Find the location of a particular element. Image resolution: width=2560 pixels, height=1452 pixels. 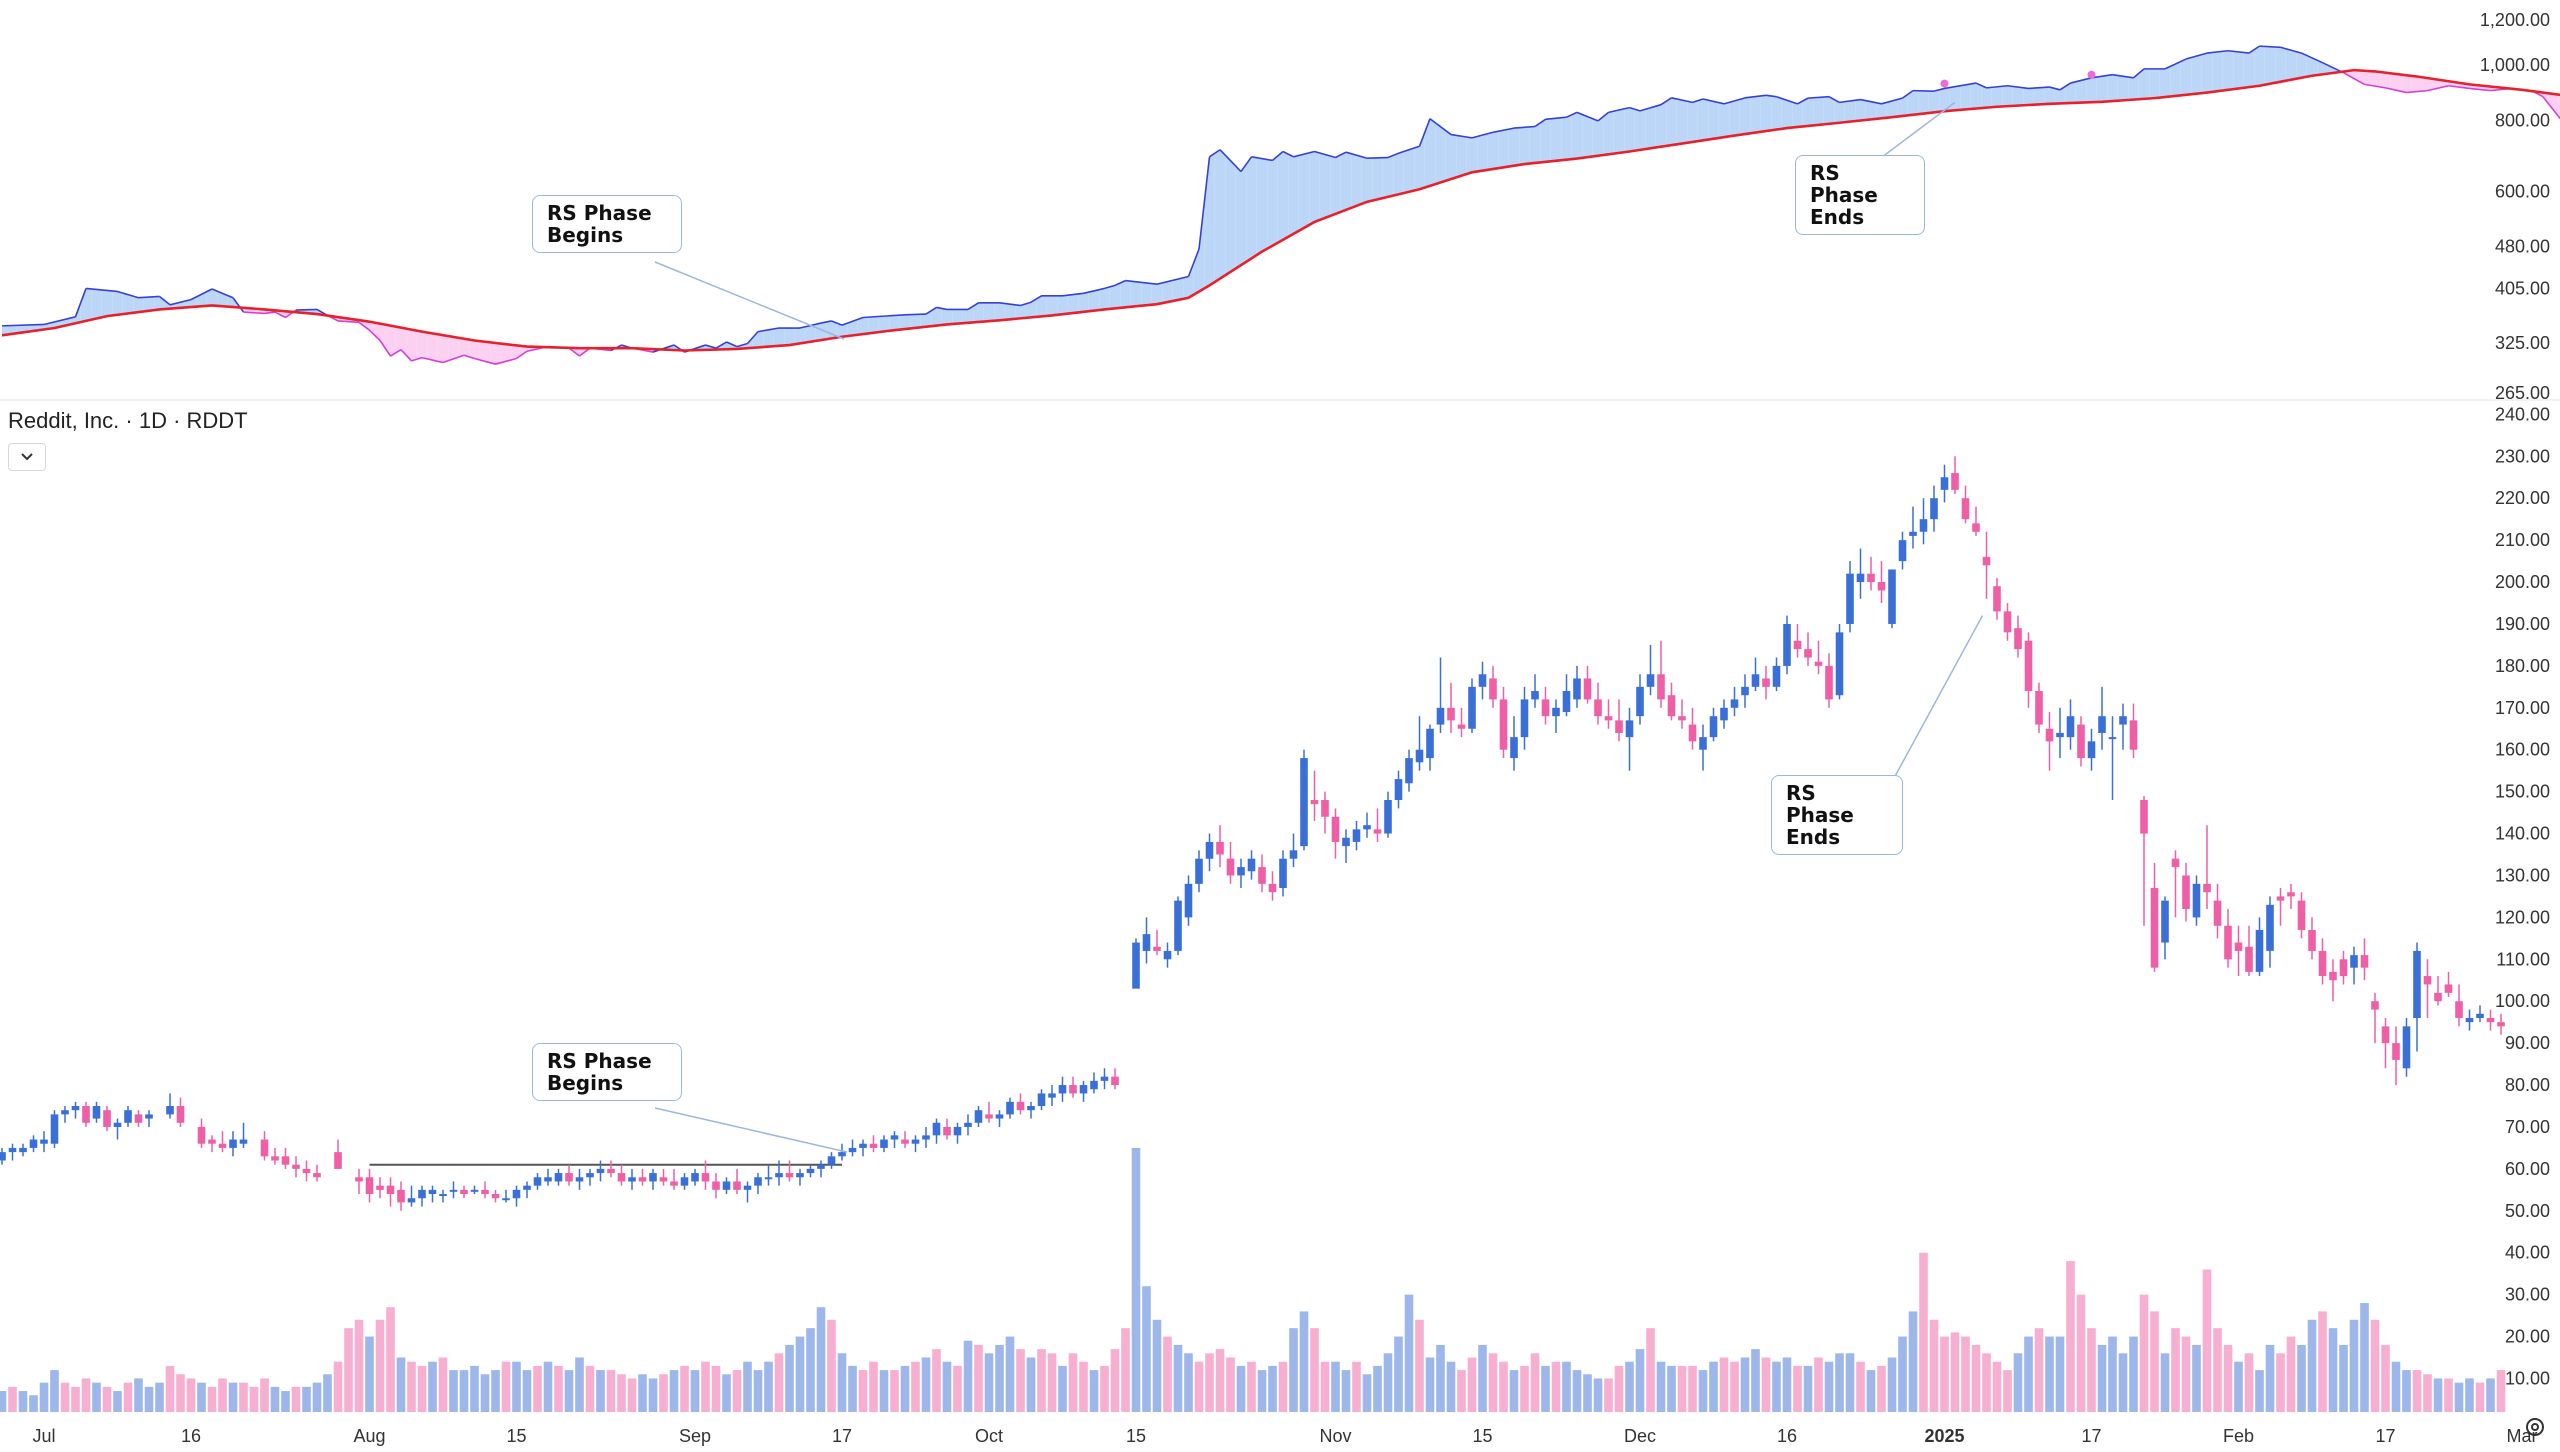

settings-gear-icon is located at coordinates (2535, 1427).